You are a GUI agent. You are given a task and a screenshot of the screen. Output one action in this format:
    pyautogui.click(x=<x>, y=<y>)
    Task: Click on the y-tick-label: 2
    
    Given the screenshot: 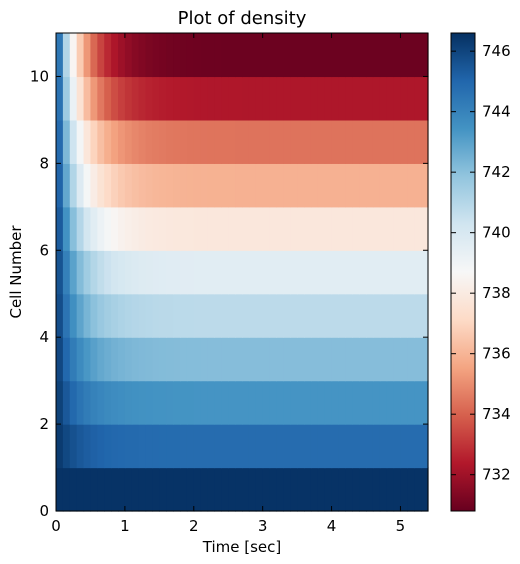 What is the action you would take?
    pyautogui.click(x=44, y=424)
    